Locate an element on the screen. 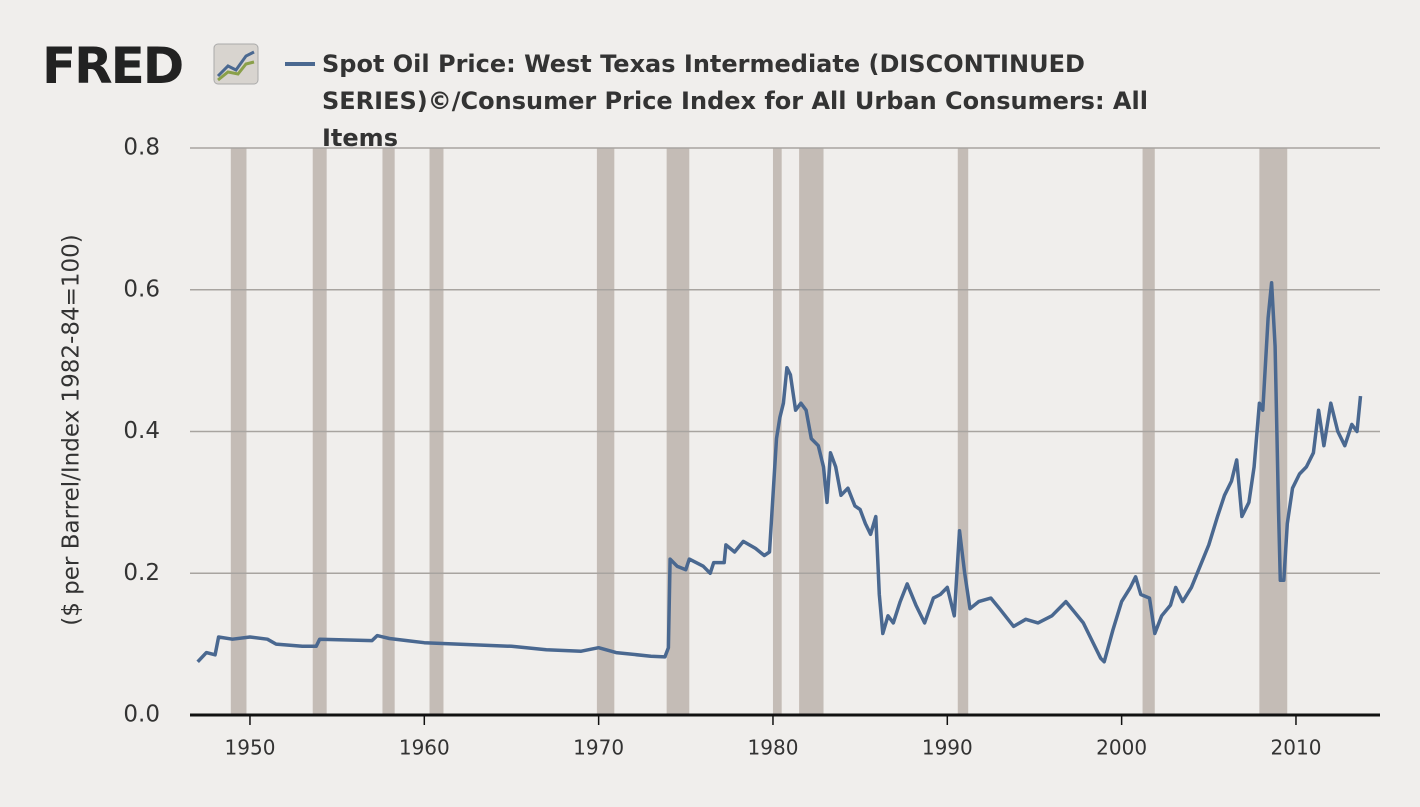 This screenshot has height=807, width=1420. y-tick-label: 0.2 is located at coordinates (141, 573).